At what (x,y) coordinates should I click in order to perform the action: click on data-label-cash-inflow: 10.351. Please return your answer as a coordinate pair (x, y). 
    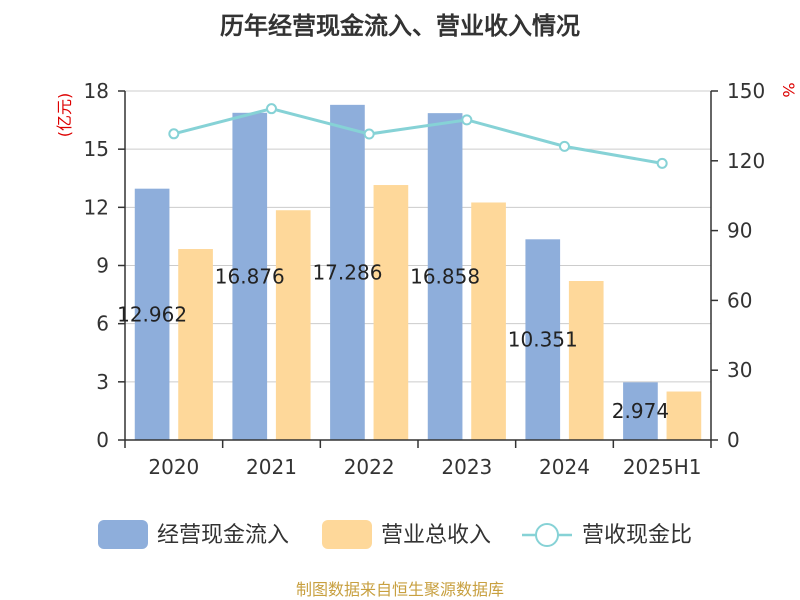
    Looking at the image, I should click on (543, 340).